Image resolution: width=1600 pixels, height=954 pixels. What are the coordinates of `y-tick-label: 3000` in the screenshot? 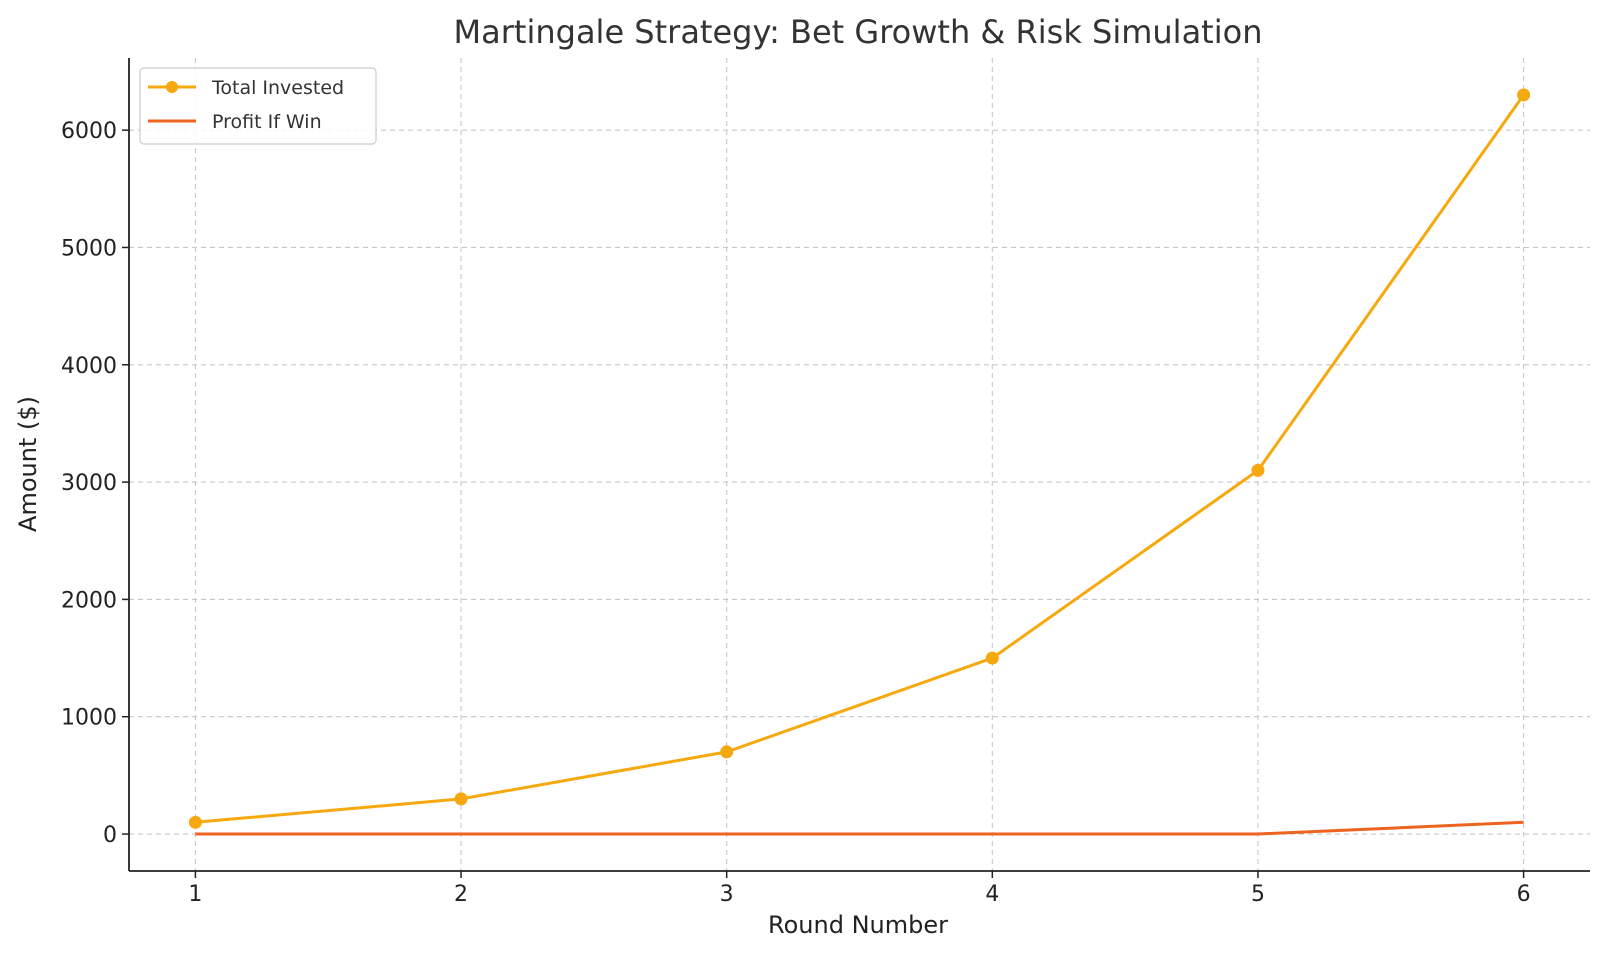 It's located at (89, 483).